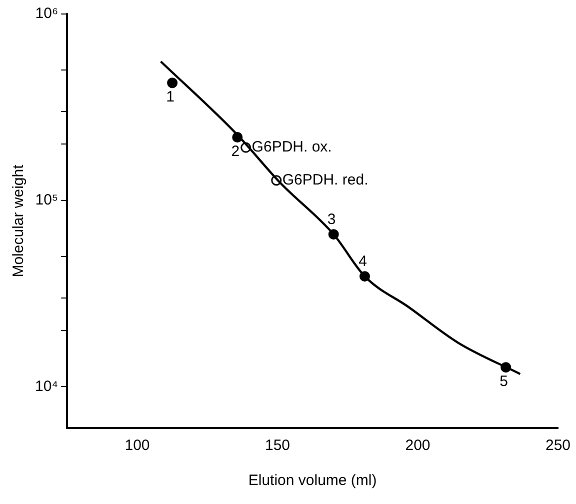  I want to click on y-tick-label: 10⁴, so click(46, 386).